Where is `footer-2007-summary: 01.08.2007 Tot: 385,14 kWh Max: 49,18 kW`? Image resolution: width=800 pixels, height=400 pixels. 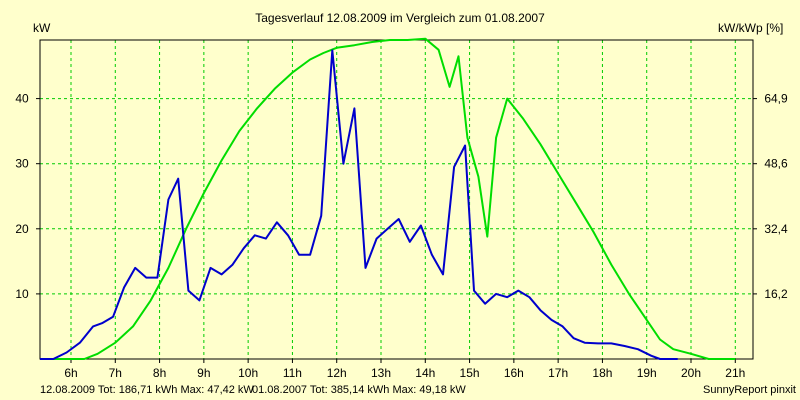 footer-2007-summary: 01.08.2007 Tot: 385,14 kWh Max: 49,18 kW is located at coordinates (359, 390).